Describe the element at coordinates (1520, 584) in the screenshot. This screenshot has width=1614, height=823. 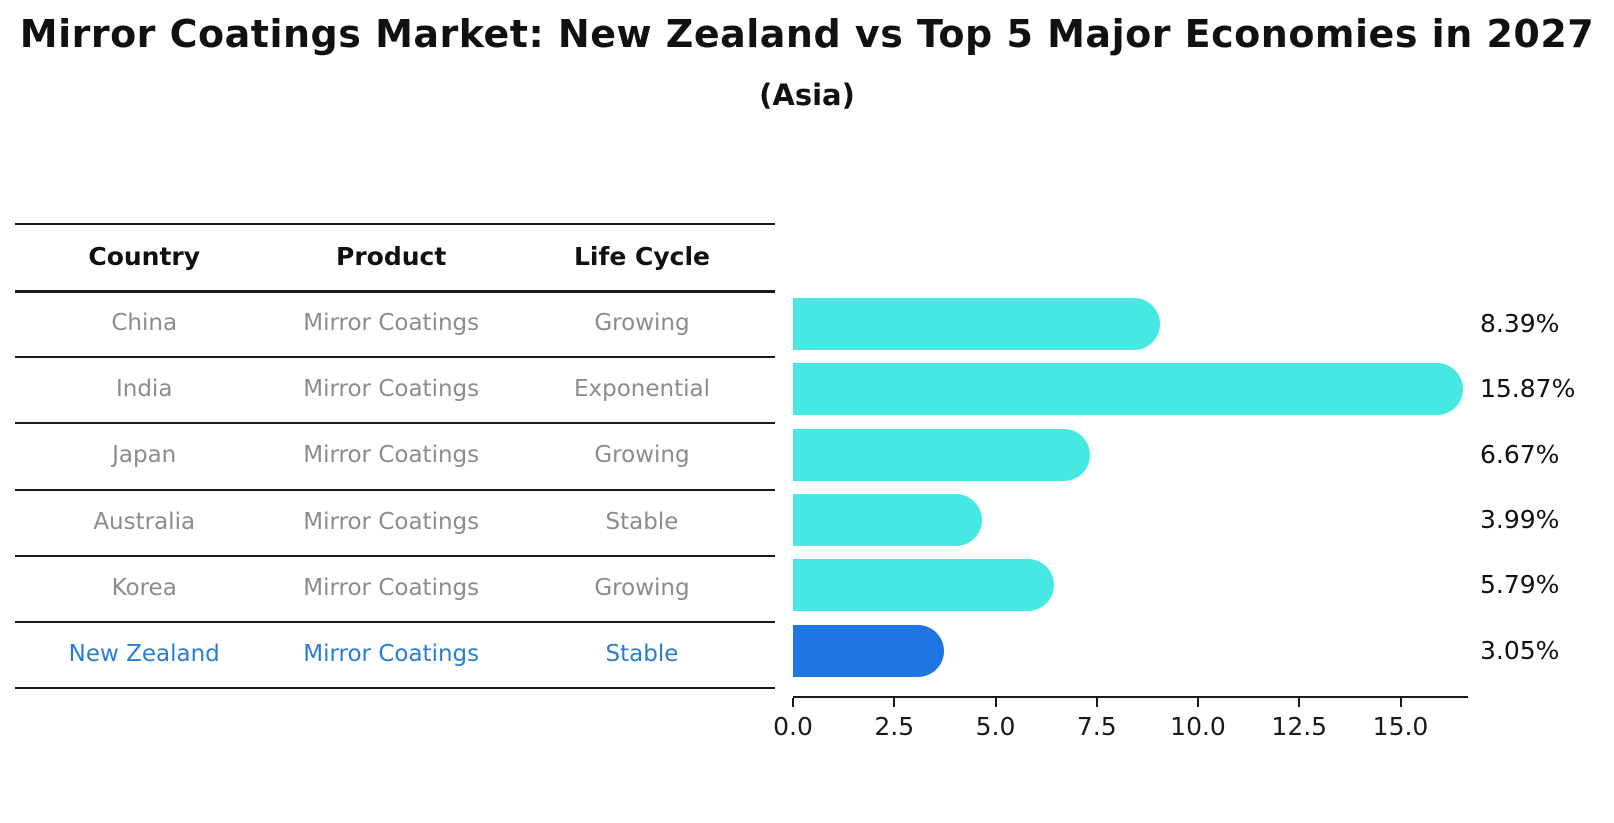
I see `value-label: 5.79%` at that location.